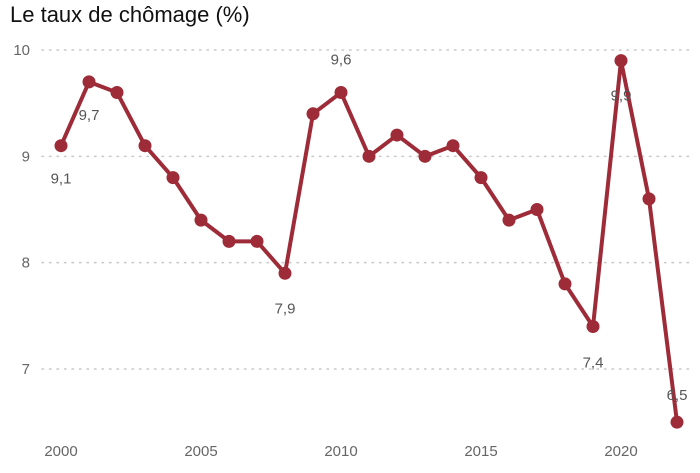 This screenshot has height=473, width=700. Describe the element at coordinates (89, 115) in the screenshot. I see `data-label: 9,7` at that location.